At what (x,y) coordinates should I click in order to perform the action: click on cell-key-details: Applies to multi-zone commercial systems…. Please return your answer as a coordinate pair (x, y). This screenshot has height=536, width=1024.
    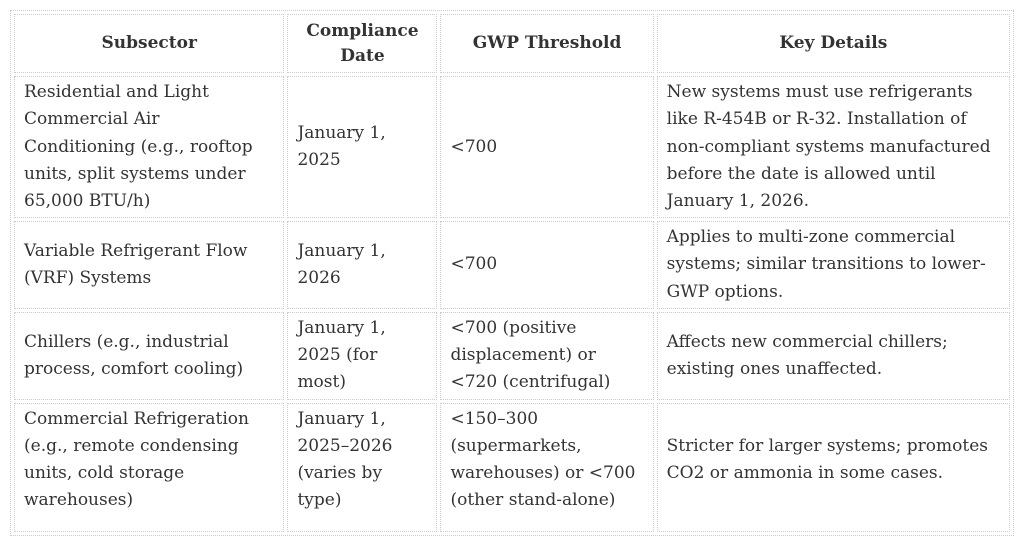
    Looking at the image, I should click on (833, 265).